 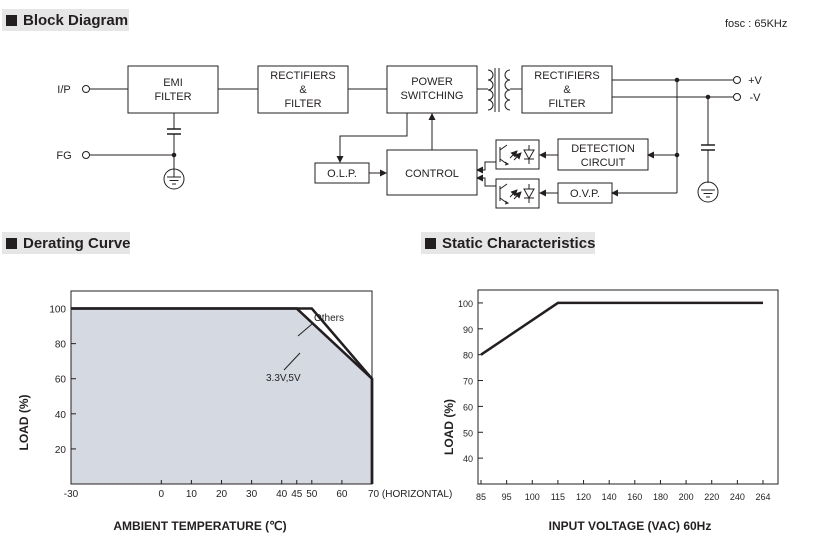 I want to click on fg-label: FG, so click(x=63, y=156).